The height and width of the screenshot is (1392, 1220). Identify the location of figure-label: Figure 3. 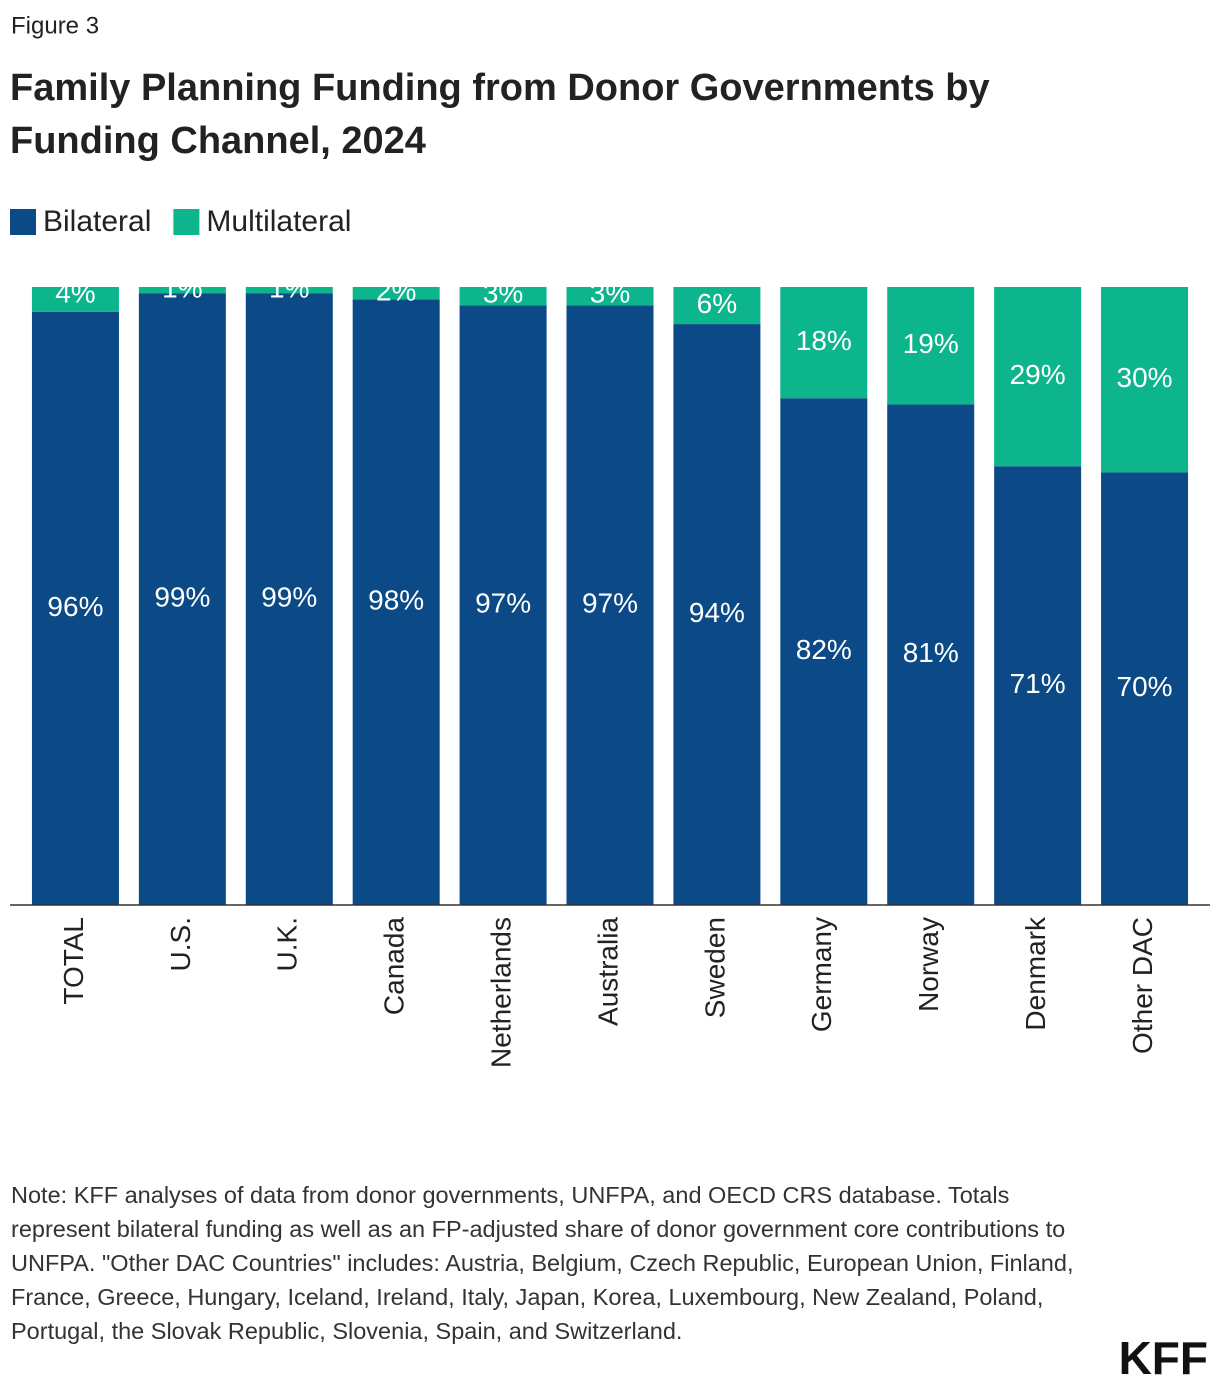
(55, 25).